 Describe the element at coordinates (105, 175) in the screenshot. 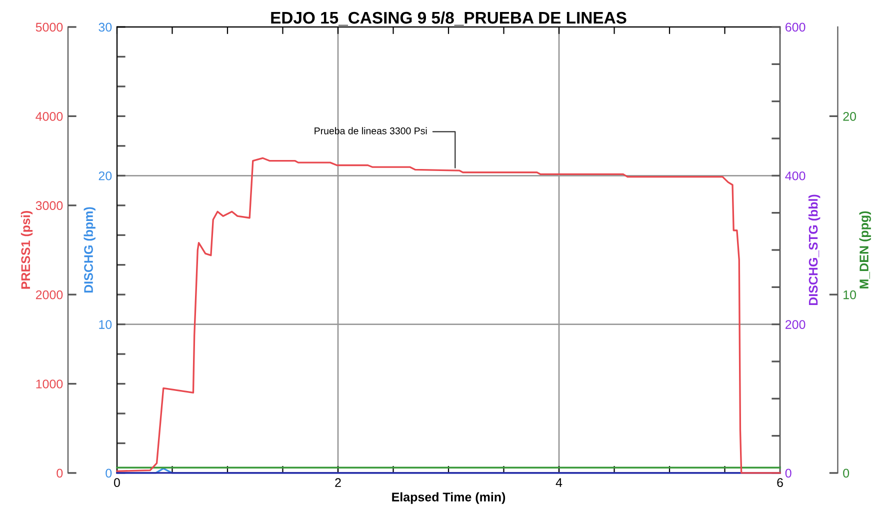

I see `y2-tick-label: 20` at that location.